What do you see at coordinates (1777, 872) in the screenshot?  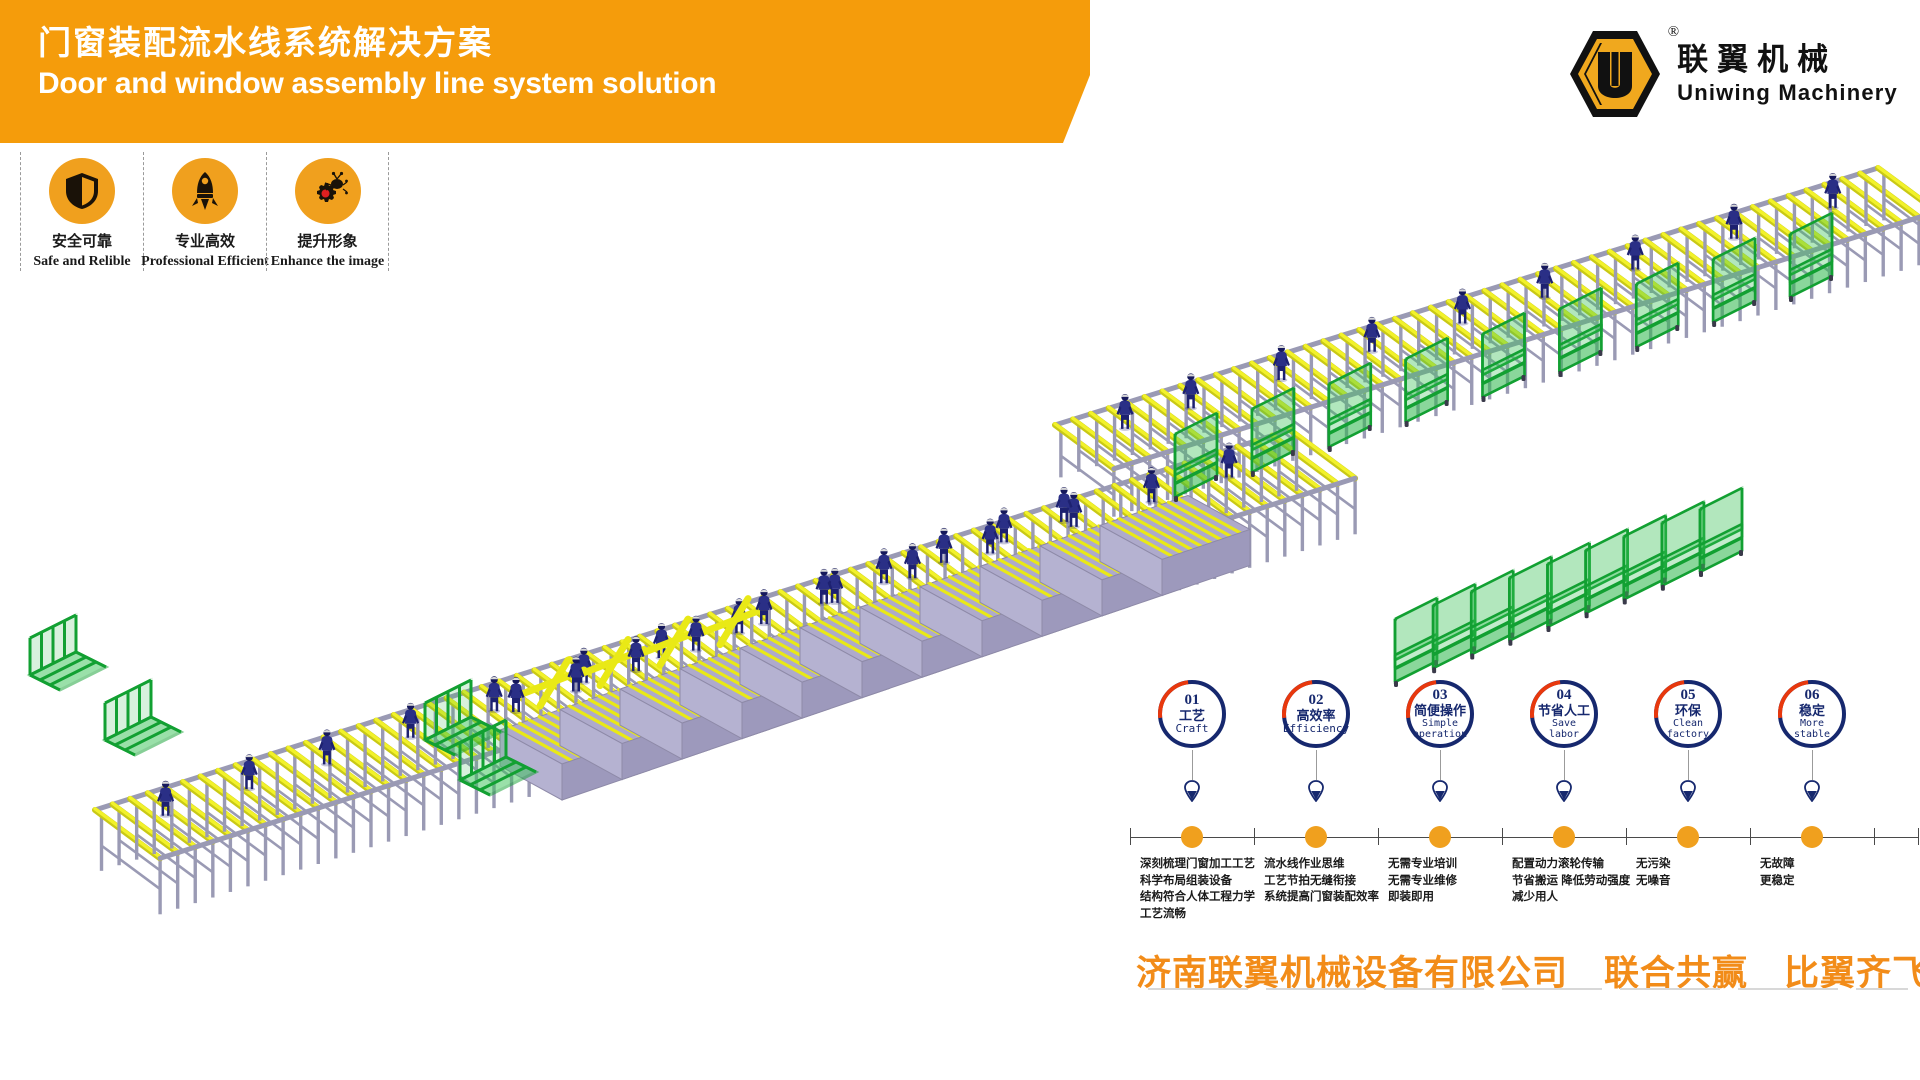 I see `timeline-description: 无故障 更稳定` at bounding box center [1777, 872].